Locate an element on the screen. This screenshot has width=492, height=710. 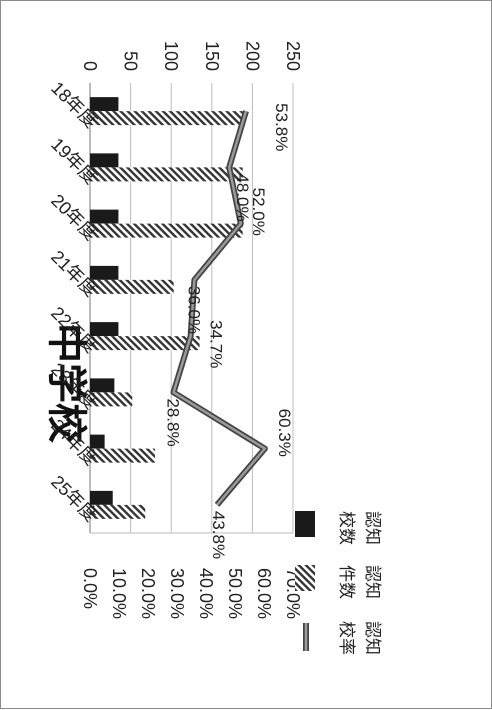
right-axis-ticks: 0.0% 10.0% 20.0% 30.0% 40.0% 50.0% 60.0% 70.0% is located at coordinates (191, 593).